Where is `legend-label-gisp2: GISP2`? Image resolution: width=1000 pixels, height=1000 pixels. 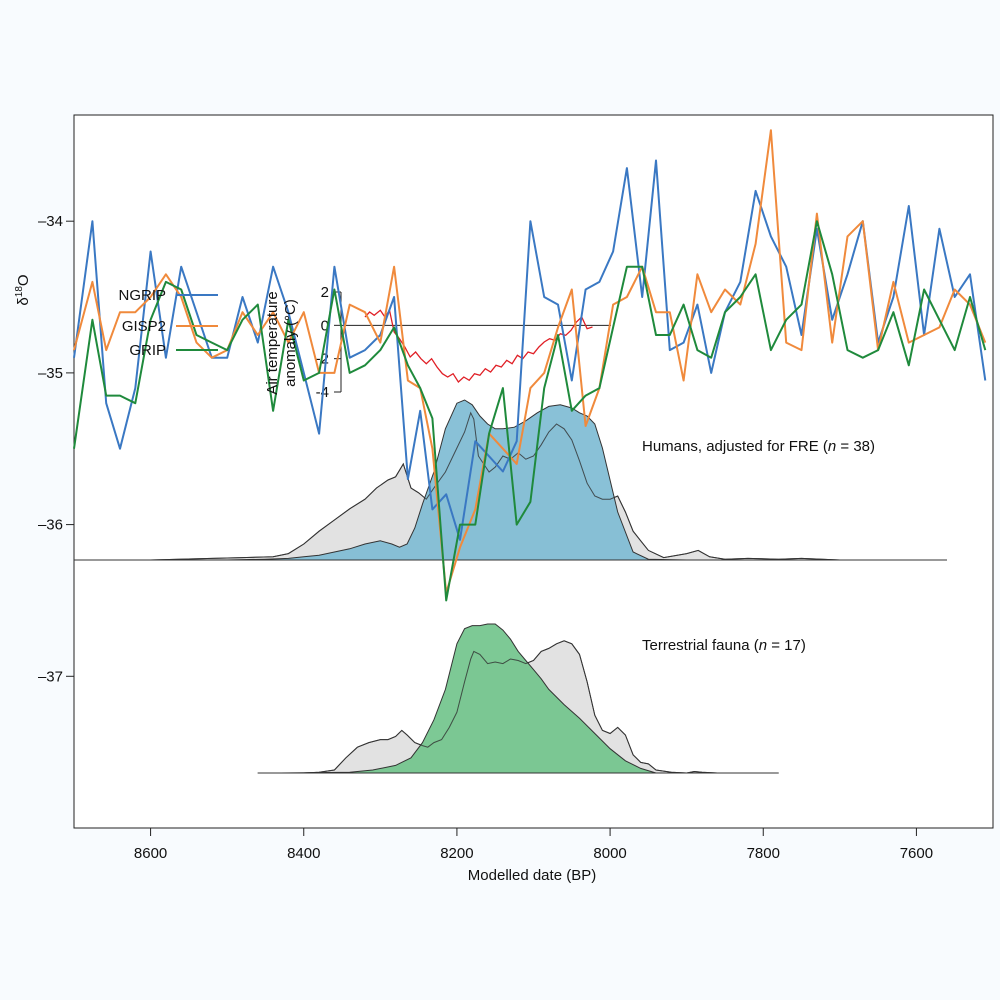
legend-label-gisp2: GISP2 is located at coordinates (144, 326).